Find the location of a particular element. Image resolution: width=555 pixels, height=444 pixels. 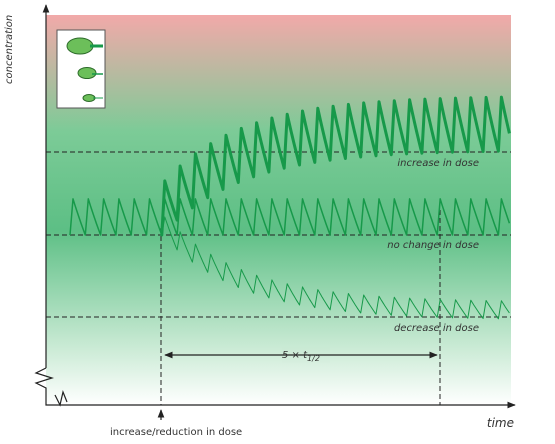

level-label: no change in dose is located at coordinates (433, 245).